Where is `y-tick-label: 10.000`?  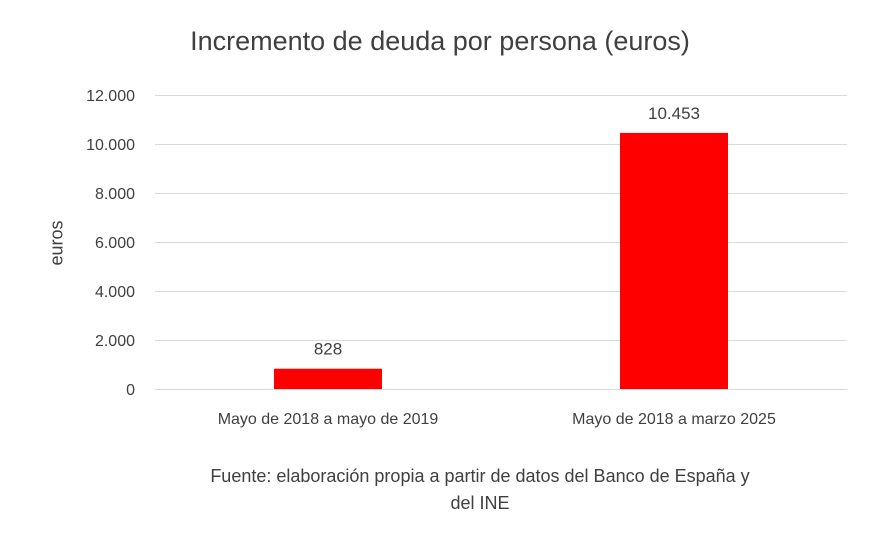 y-tick-label: 10.000 is located at coordinates (110, 145).